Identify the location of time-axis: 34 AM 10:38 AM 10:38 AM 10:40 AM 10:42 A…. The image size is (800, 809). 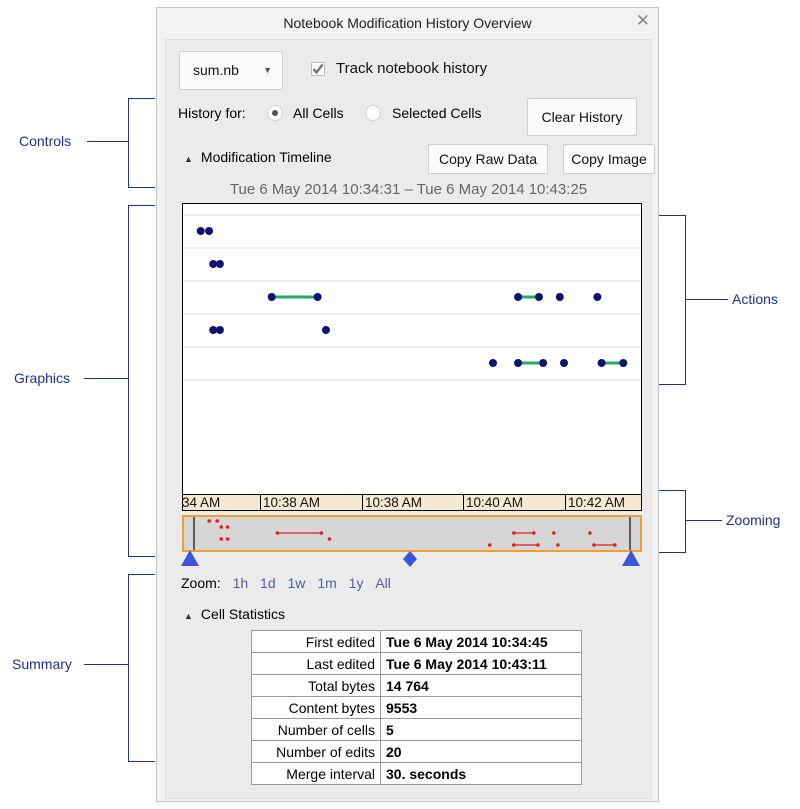
(412, 502).